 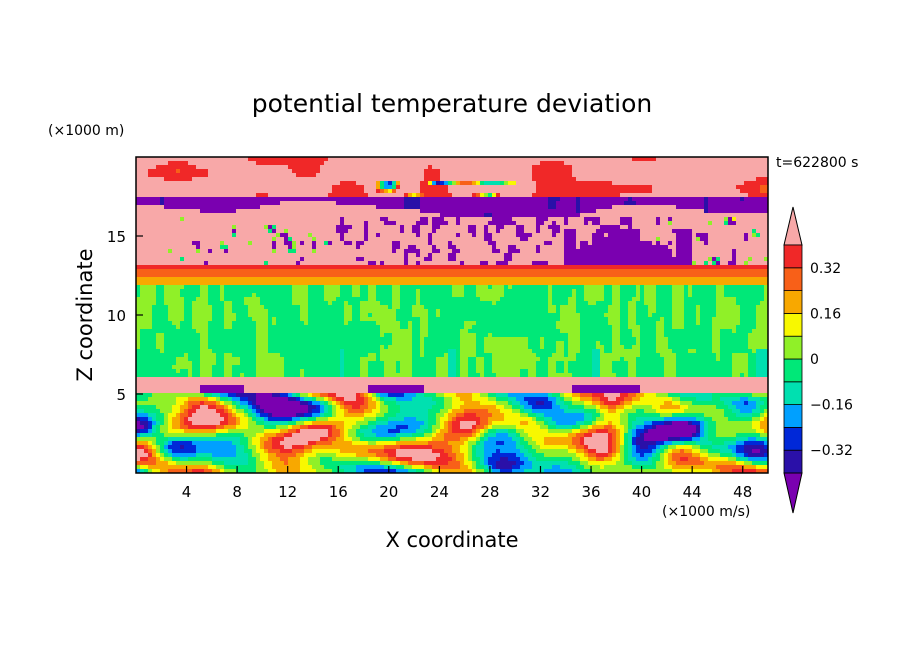 I want to click on colorbar-box, so click(x=793, y=347).